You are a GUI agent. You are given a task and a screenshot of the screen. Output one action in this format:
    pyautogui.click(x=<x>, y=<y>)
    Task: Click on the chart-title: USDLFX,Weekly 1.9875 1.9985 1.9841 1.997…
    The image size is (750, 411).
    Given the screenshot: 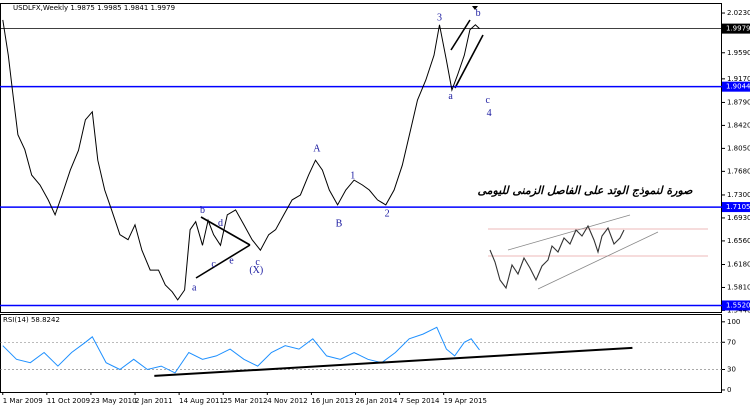 What is the action you would take?
    pyautogui.click(x=94, y=8)
    